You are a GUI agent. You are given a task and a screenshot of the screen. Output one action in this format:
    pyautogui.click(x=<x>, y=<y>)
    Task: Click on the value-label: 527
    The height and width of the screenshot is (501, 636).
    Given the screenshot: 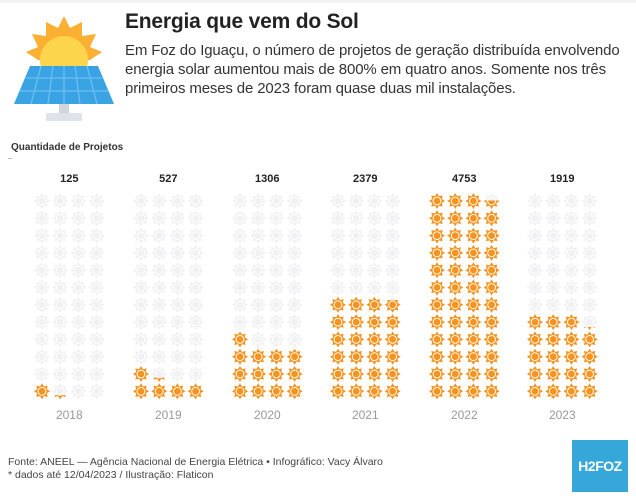 What is the action you would take?
    pyautogui.click(x=168, y=179)
    